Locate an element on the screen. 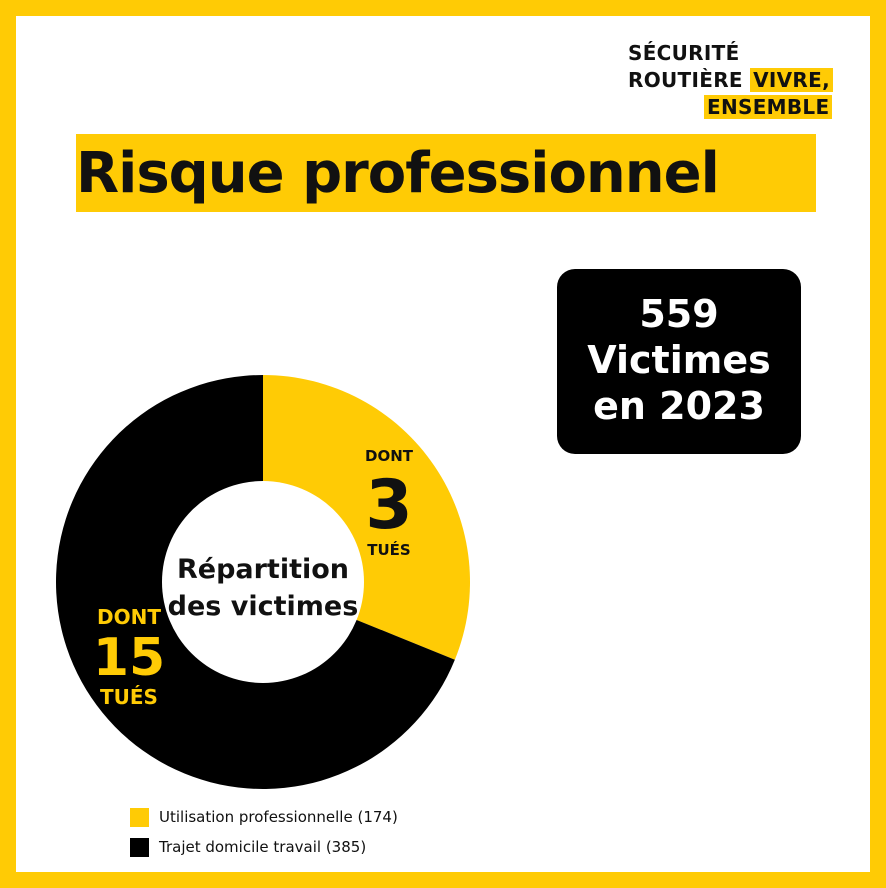 This screenshot has width=886, height=888. victims-year: en 2023 is located at coordinates (679, 406).